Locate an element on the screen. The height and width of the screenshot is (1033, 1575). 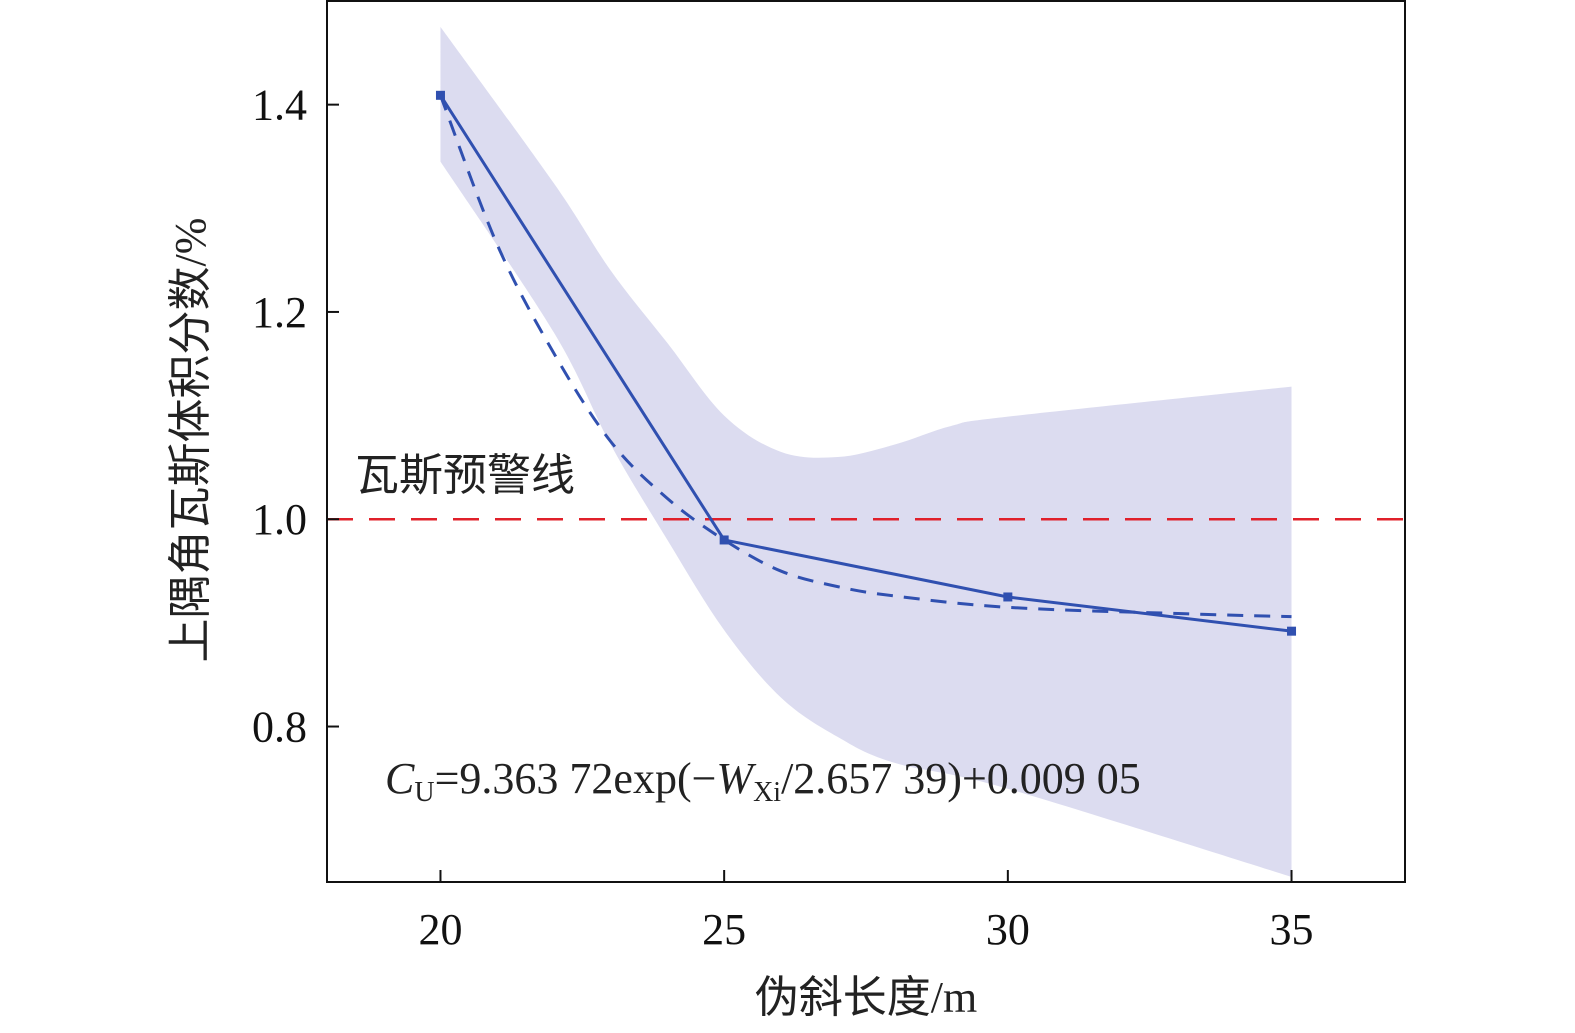
y-tick-label: 1.2 is located at coordinates (279, 312).